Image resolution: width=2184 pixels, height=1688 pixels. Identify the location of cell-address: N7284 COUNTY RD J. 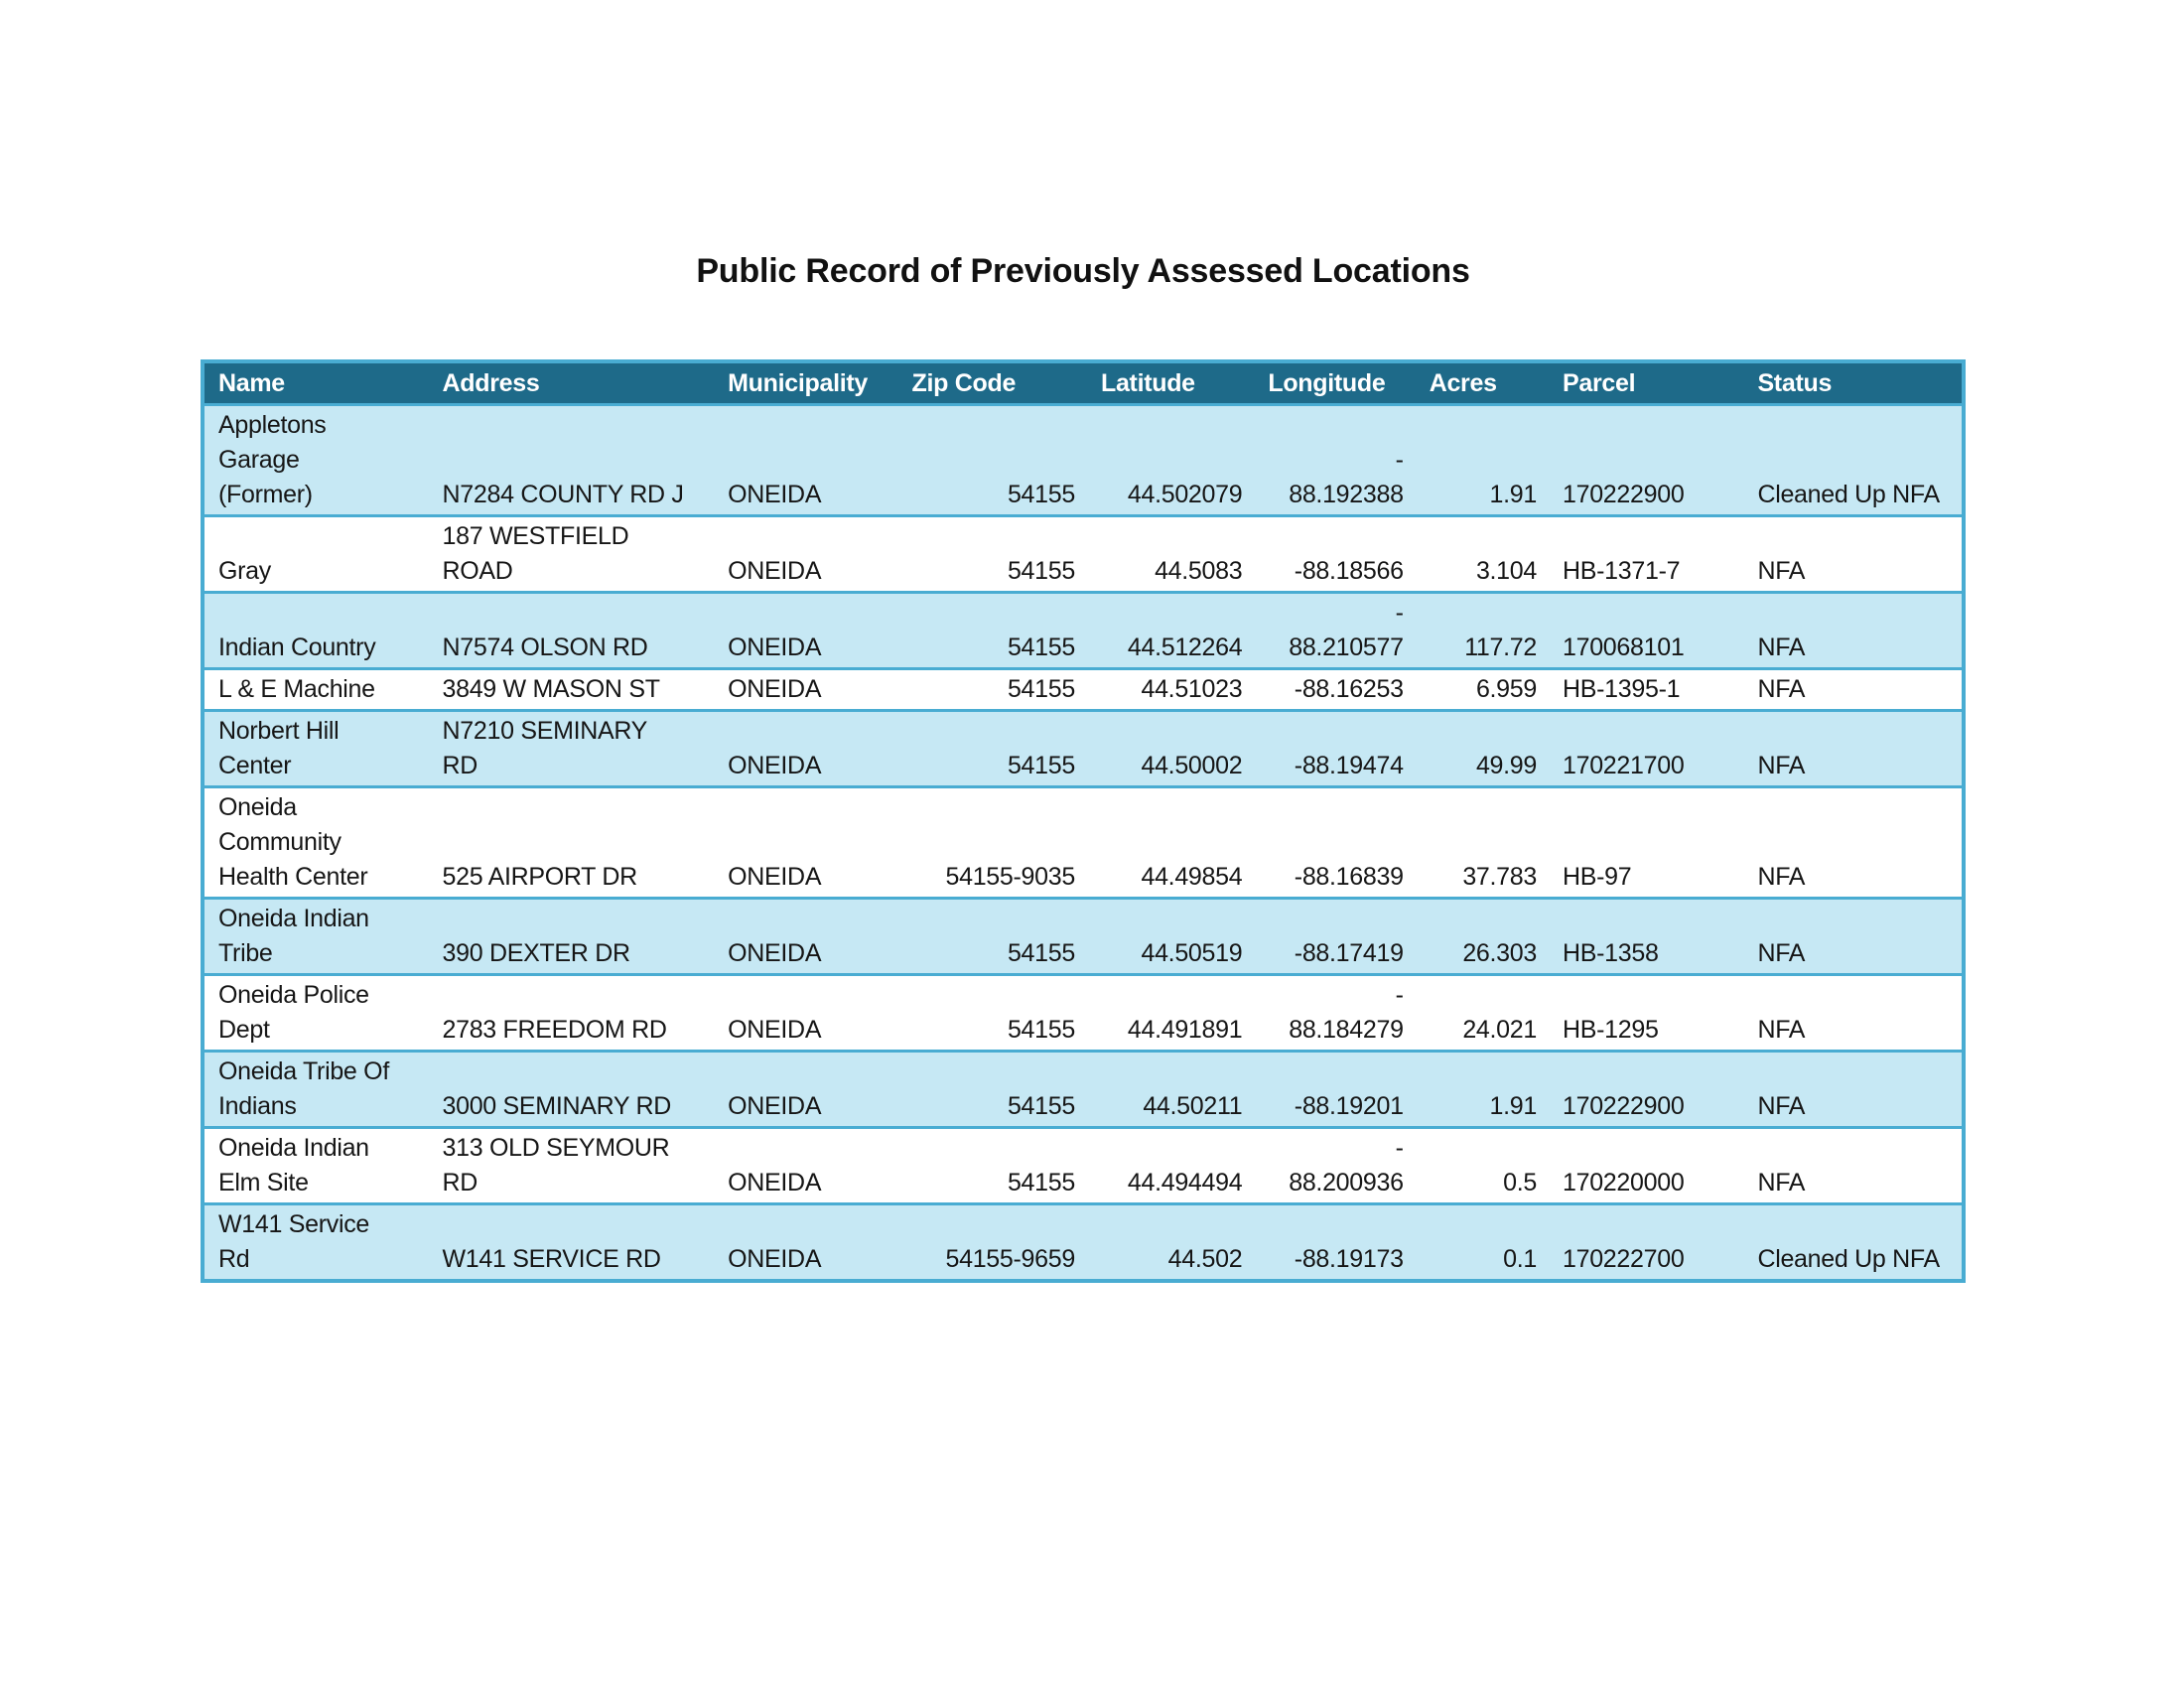
(571, 460).